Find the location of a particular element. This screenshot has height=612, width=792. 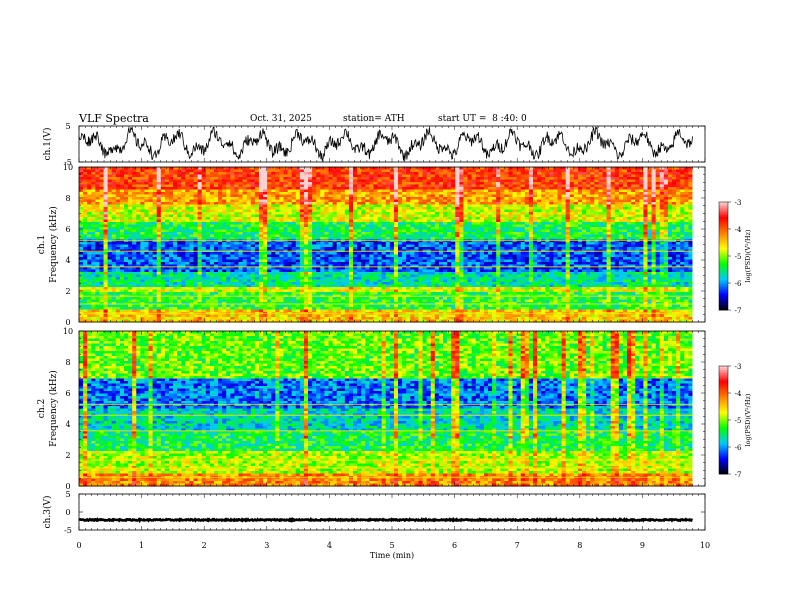

x-tick-label: 4 is located at coordinates (329, 545).